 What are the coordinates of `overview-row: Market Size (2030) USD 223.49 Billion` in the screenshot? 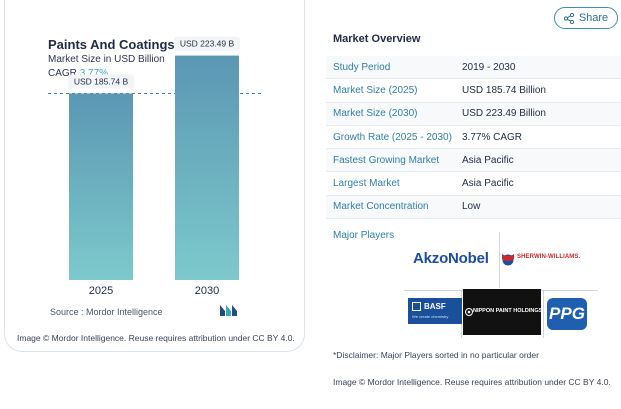 It's located at (473, 114).